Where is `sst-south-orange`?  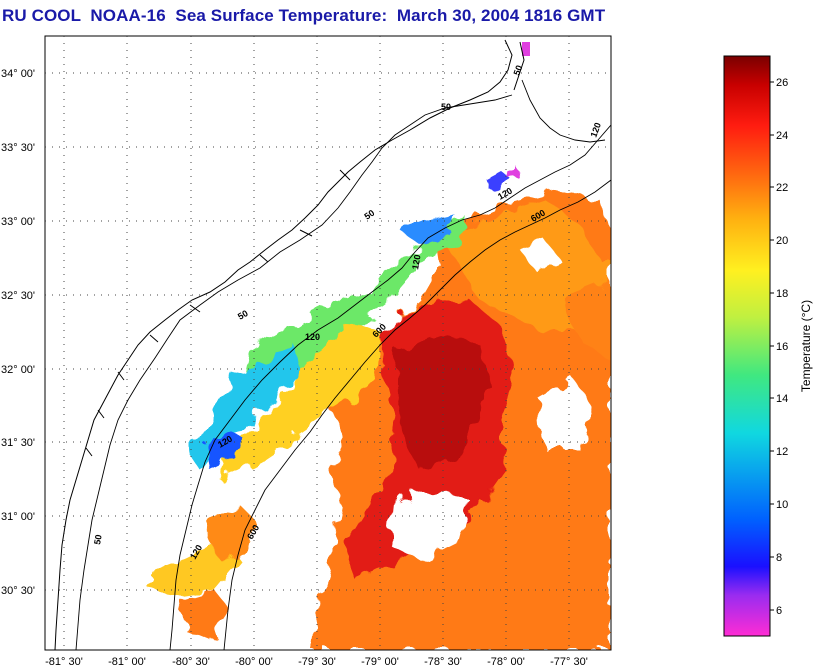
sst-south-orange is located at coordinates (232, 532).